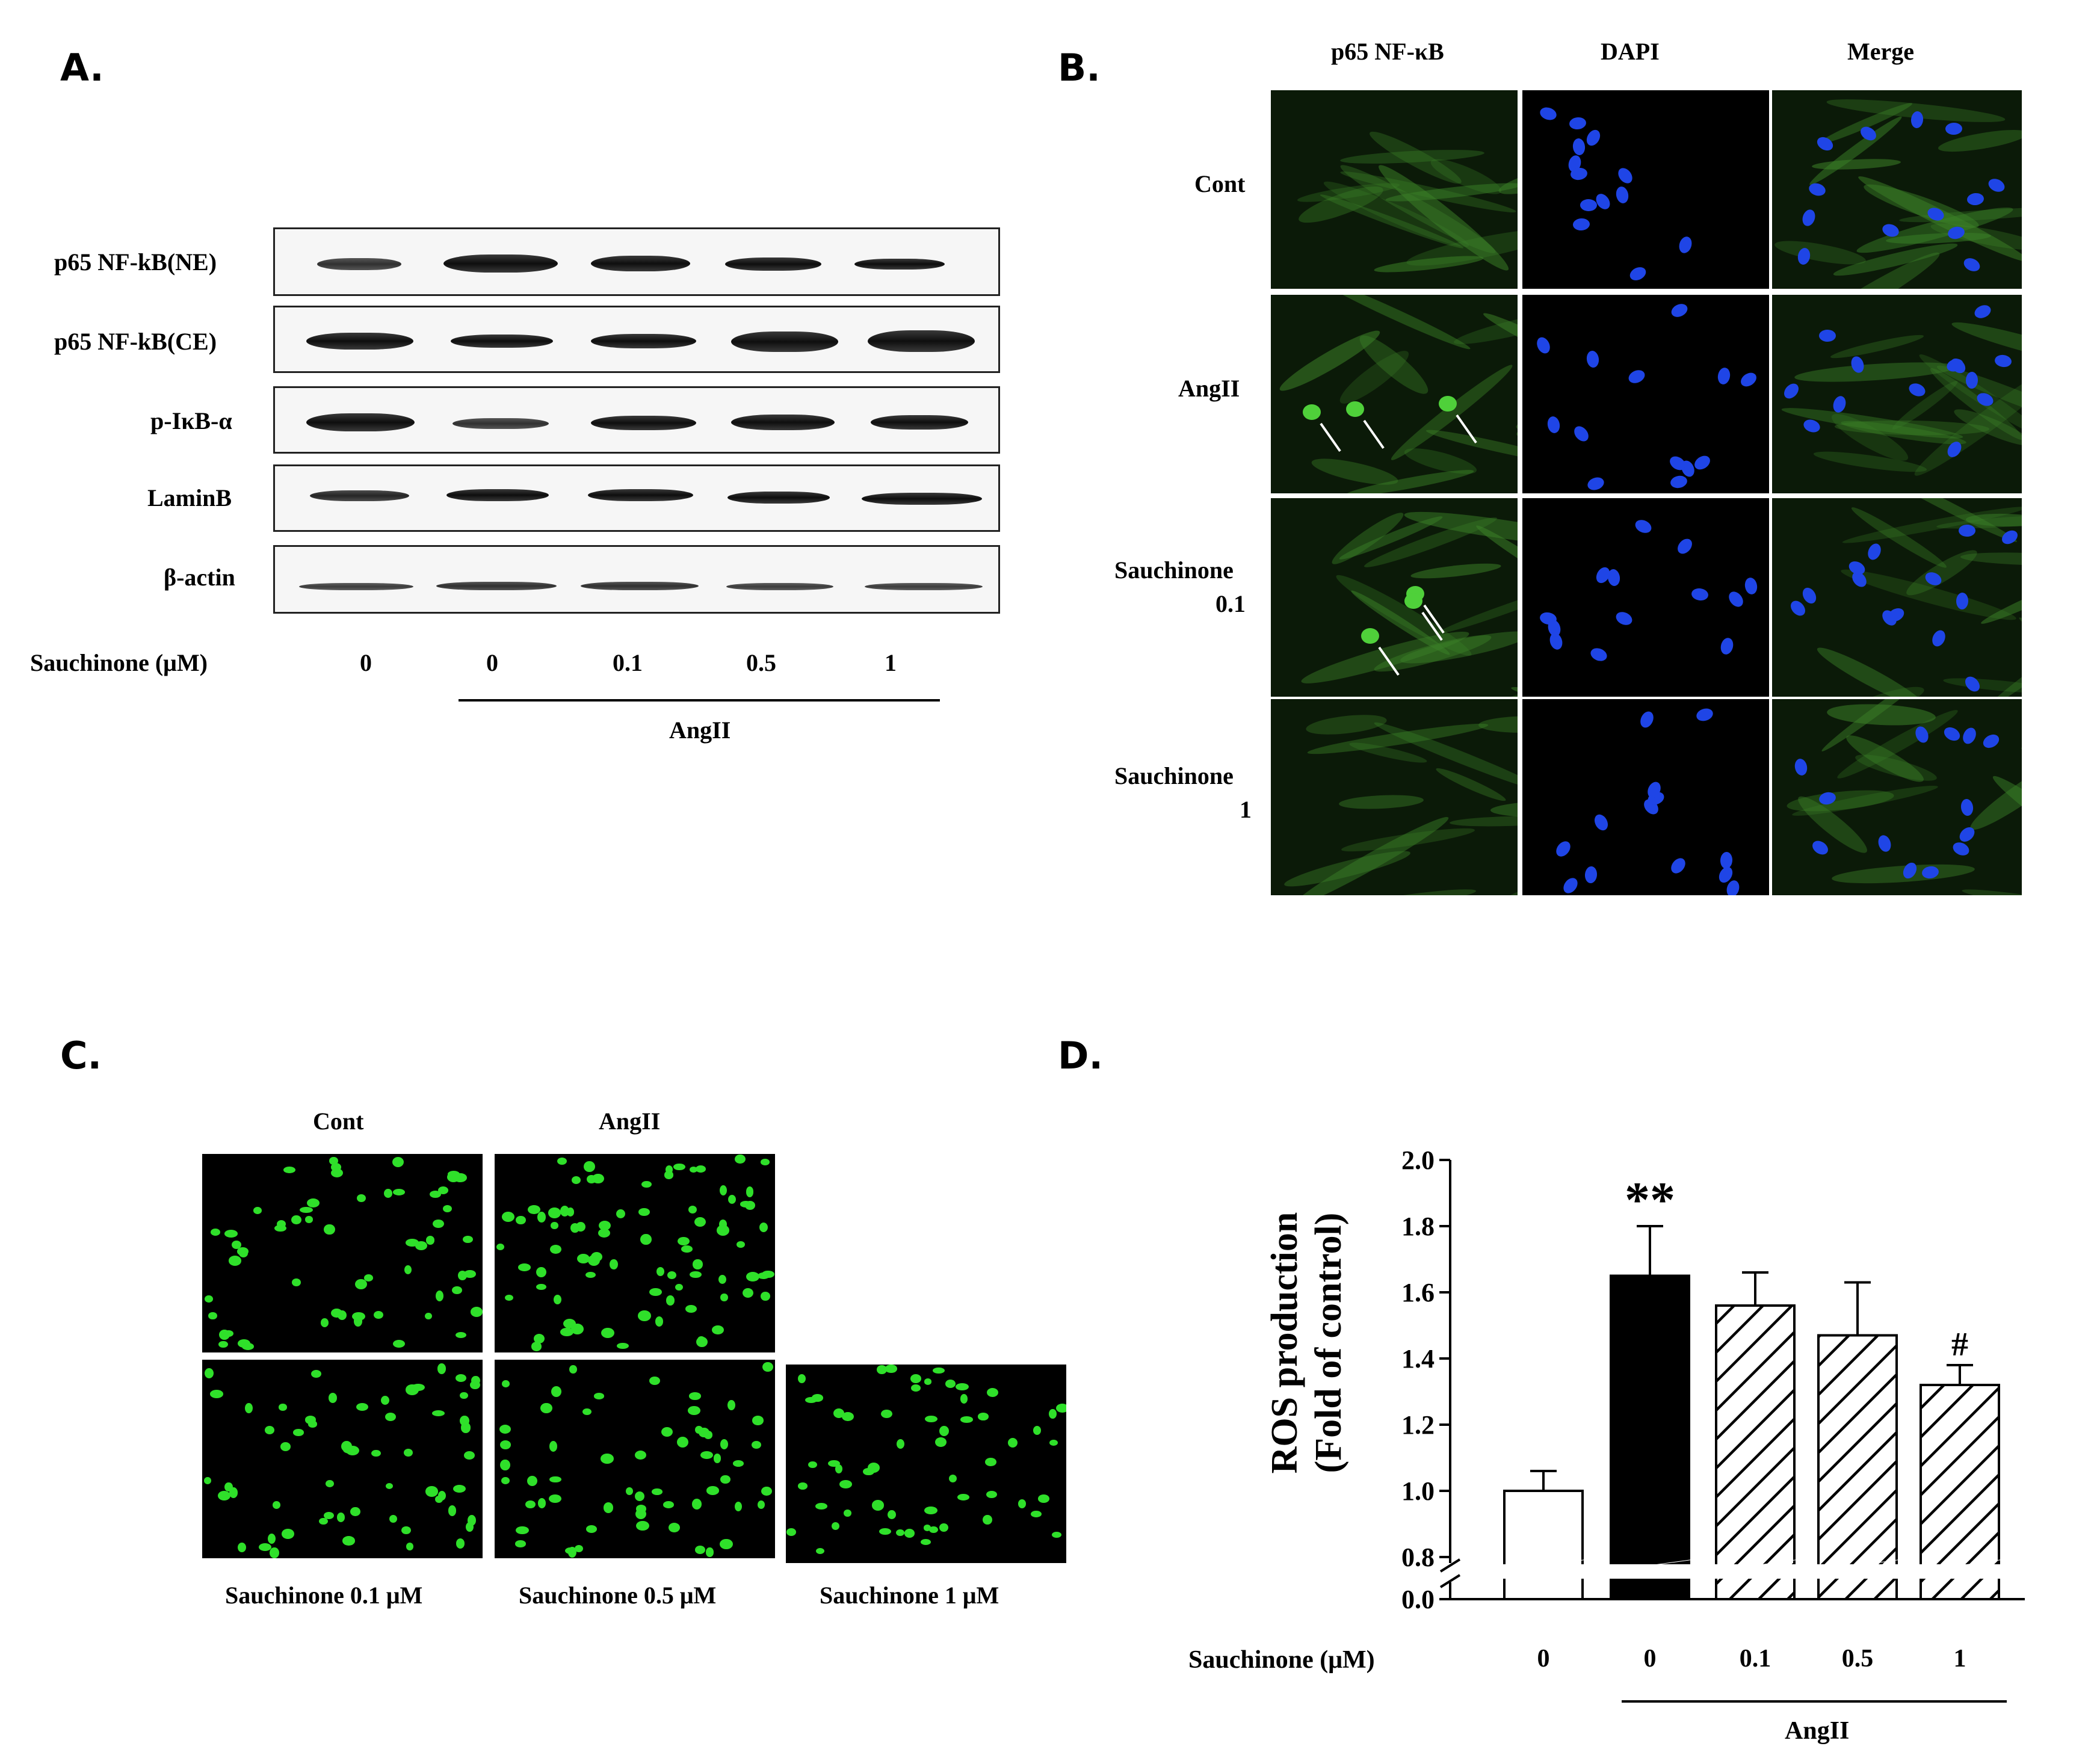  I want to click on panel-c-label: C., so click(81, 1056).